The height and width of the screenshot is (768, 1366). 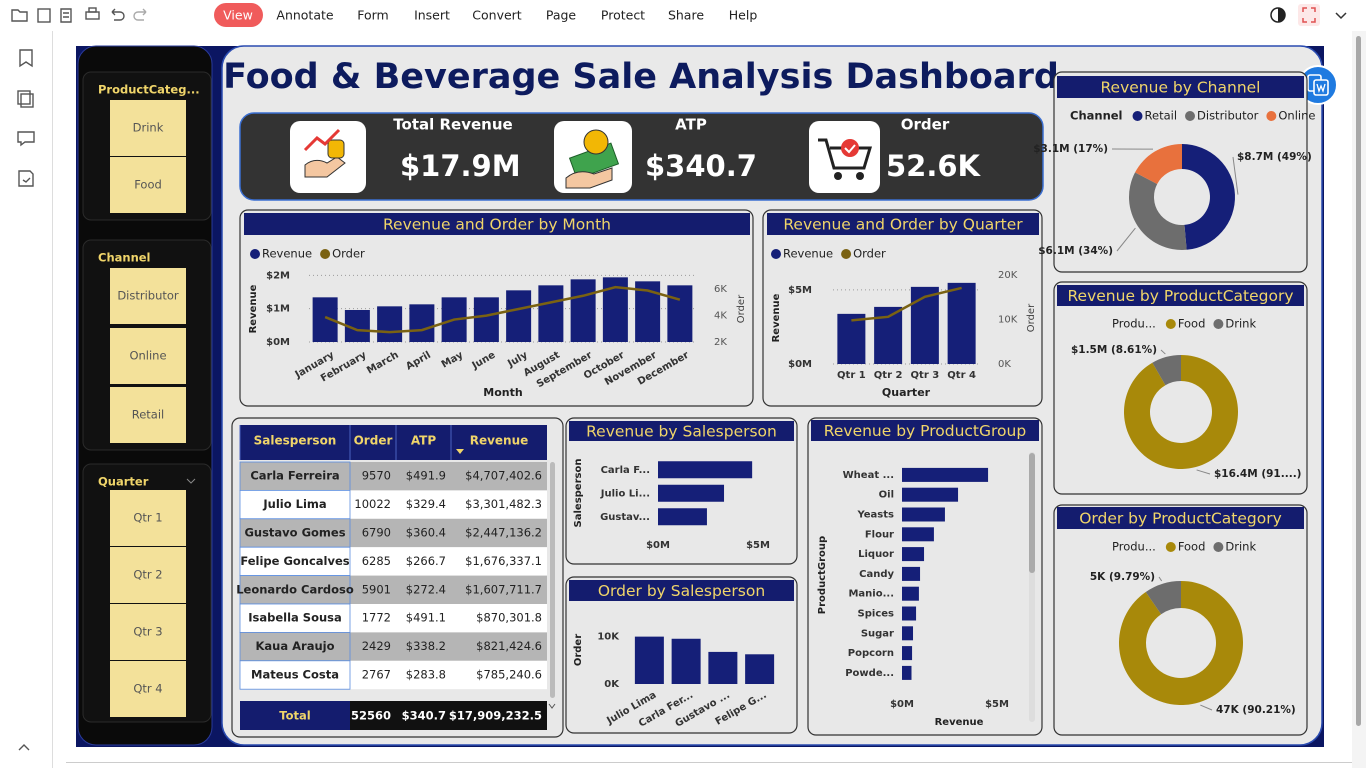 What do you see at coordinates (1240, 324) in the screenshot?
I see `legend-label: Drink` at bounding box center [1240, 324].